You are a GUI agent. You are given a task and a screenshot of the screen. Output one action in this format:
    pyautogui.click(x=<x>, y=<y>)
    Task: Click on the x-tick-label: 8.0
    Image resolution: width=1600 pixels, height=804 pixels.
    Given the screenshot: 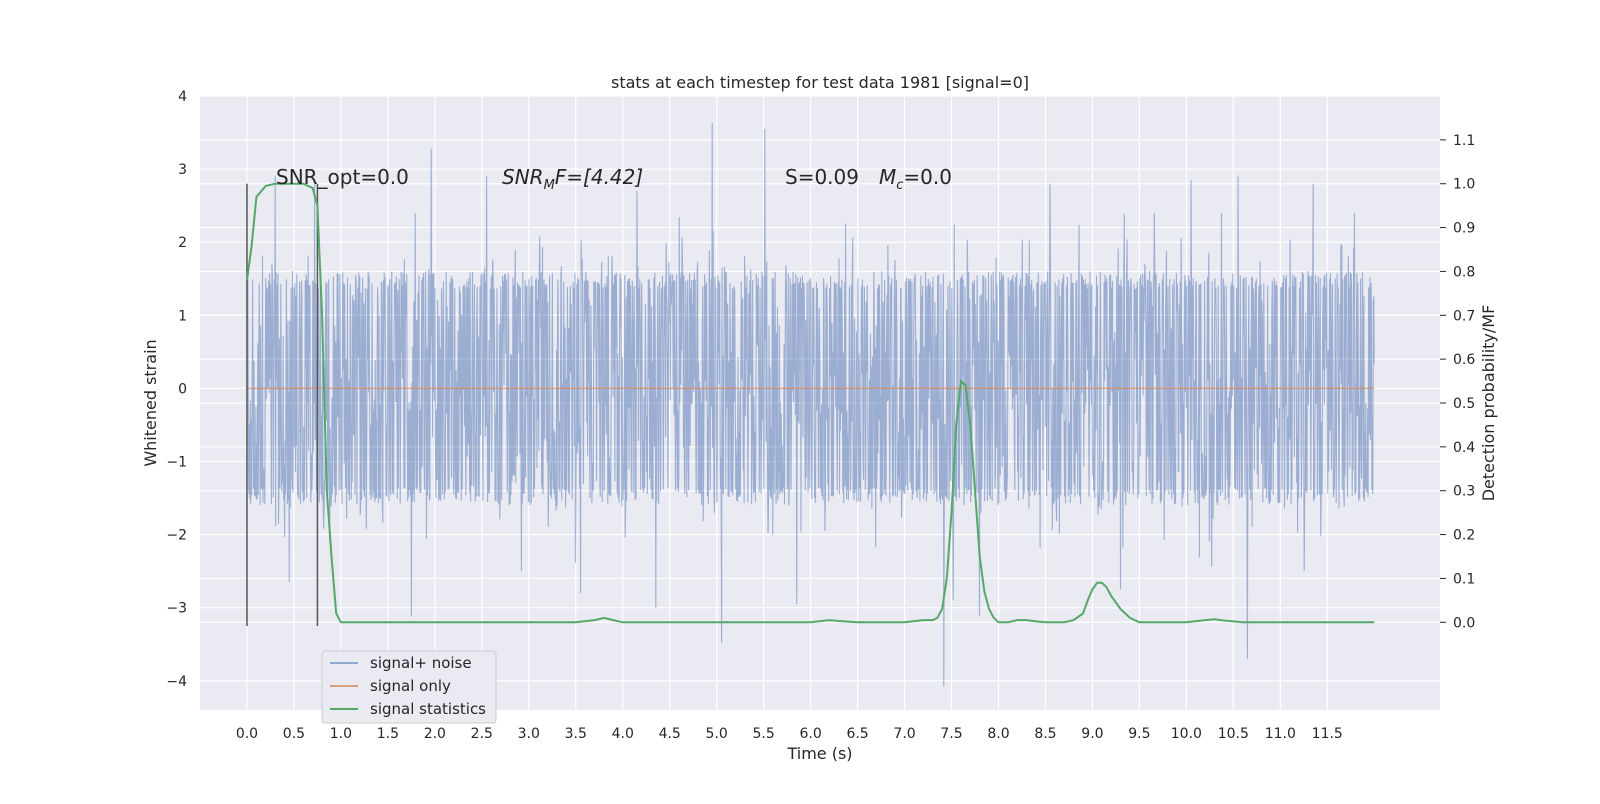 What is the action you would take?
    pyautogui.click(x=998, y=734)
    